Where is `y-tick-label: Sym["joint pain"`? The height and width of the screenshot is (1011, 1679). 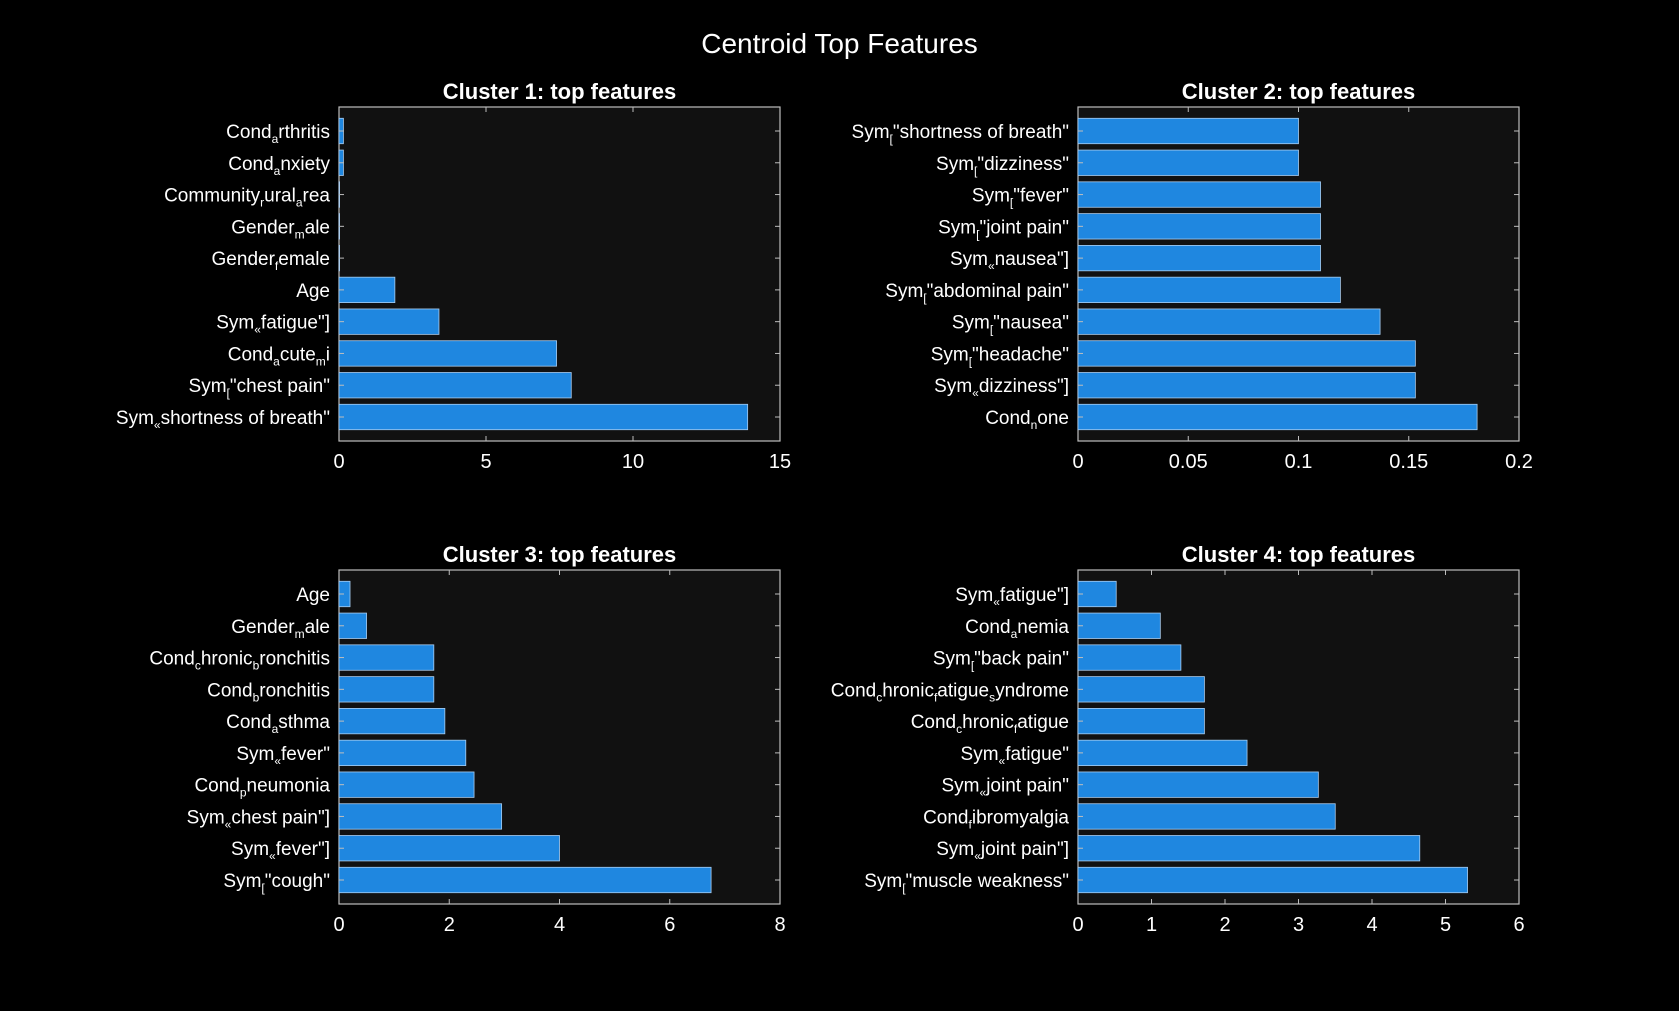 y-tick-label: Sym["joint pain" is located at coordinates (1003, 229).